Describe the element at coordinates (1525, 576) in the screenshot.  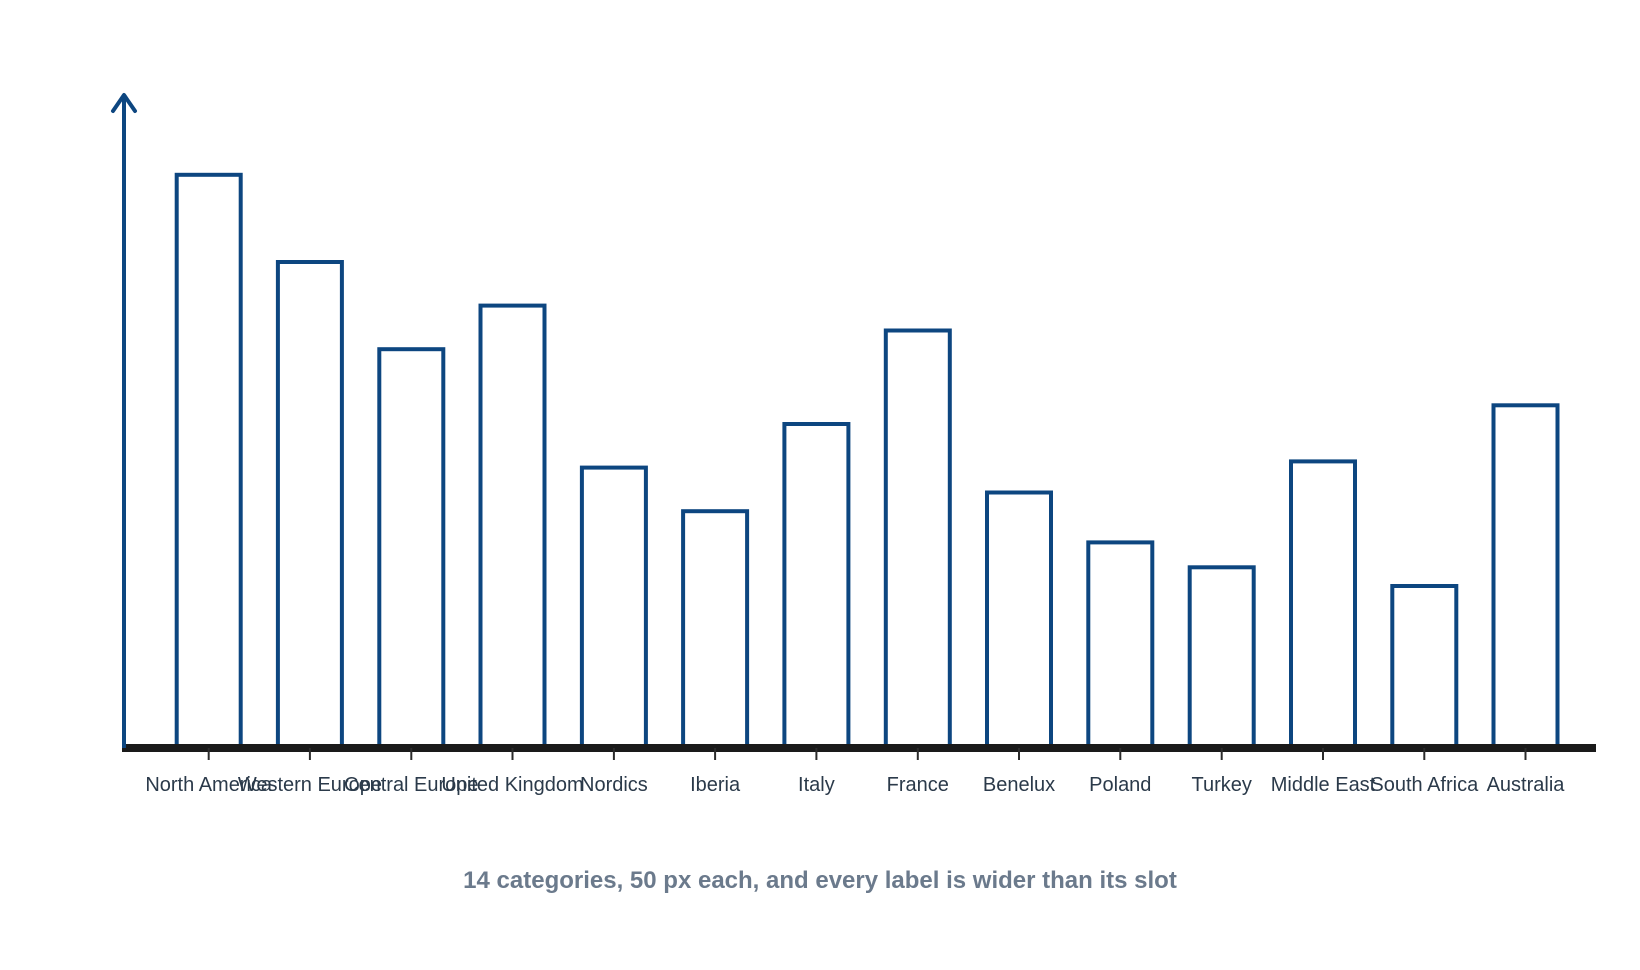
I see `bar-australia` at that location.